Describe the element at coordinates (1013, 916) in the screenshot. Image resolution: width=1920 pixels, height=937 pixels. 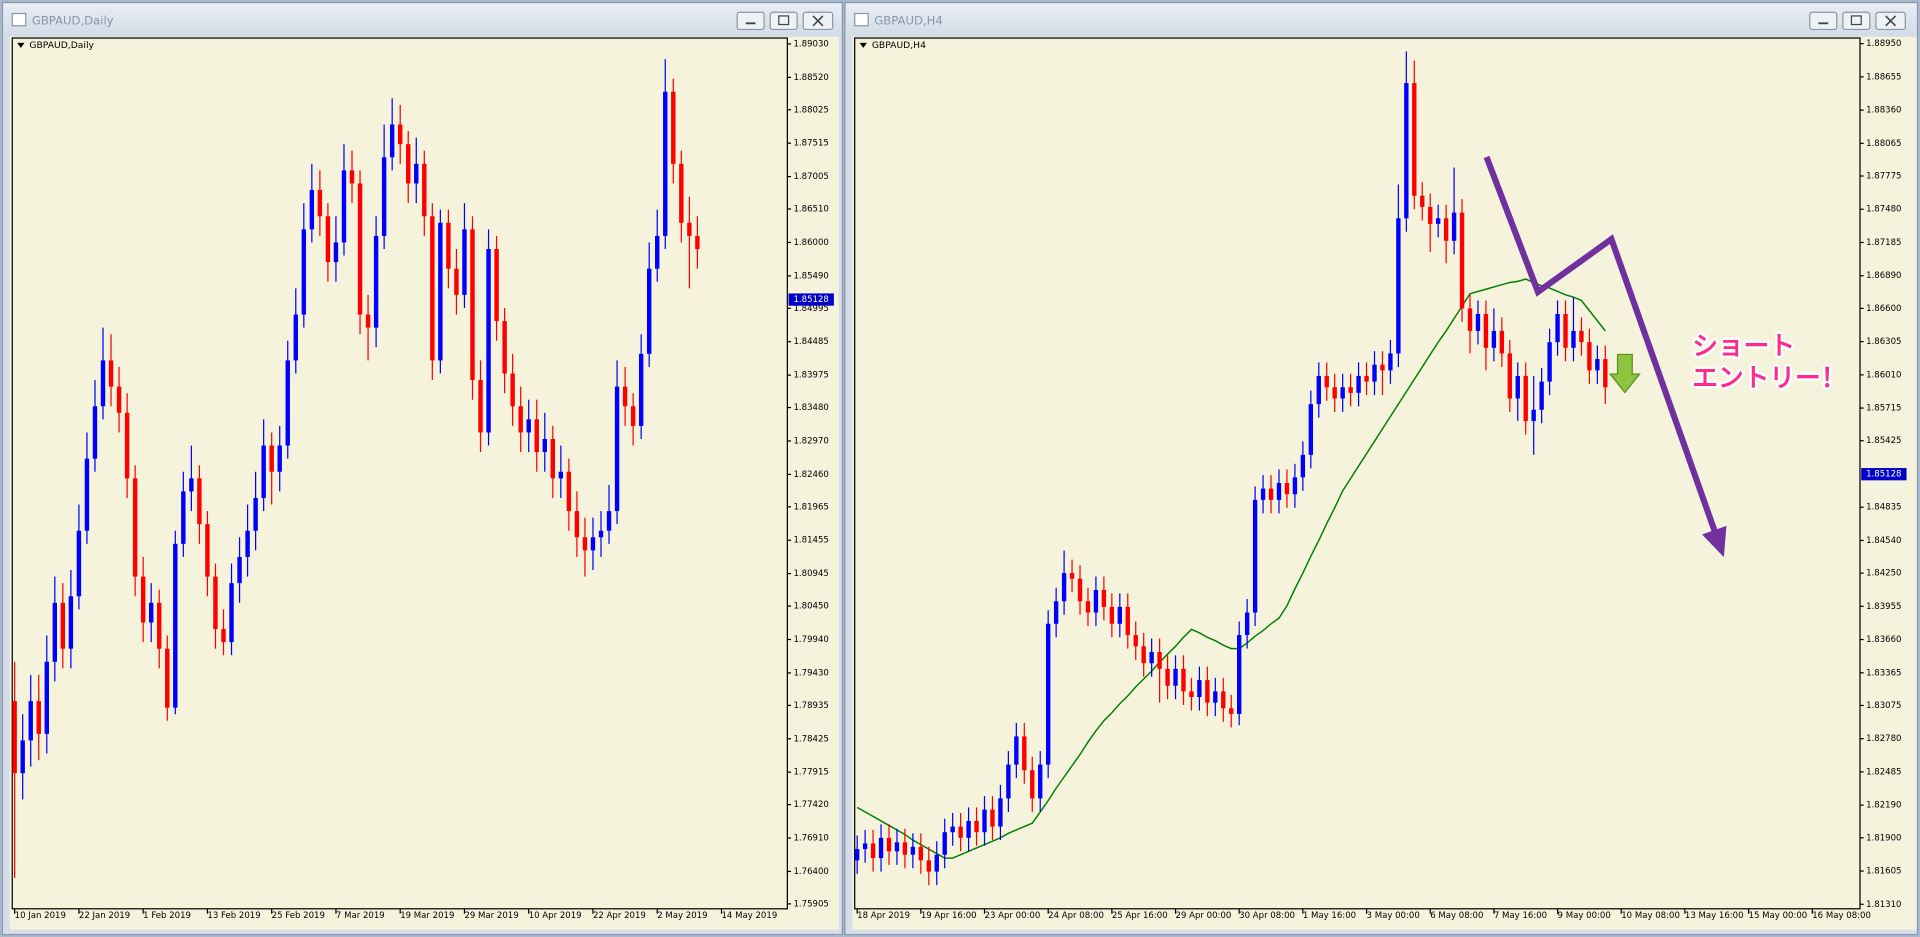
I see `x-tick-label: 23 Apr 00:00` at that location.